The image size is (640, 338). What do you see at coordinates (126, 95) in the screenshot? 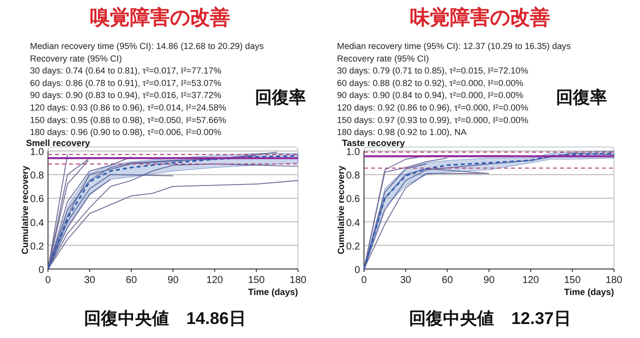
I see `text: 90 days: 0.90 (0.83 to 0.94), τ²=0.016, I²=37.72%` at bounding box center [126, 95].